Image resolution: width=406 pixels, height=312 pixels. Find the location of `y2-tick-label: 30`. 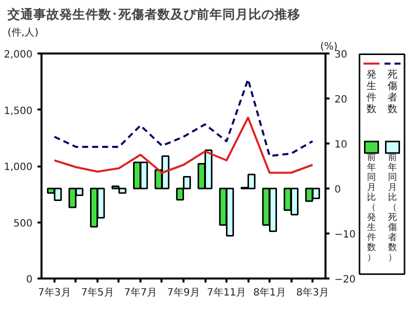

y2-tick-label: 30 is located at coordinates (341, 55).